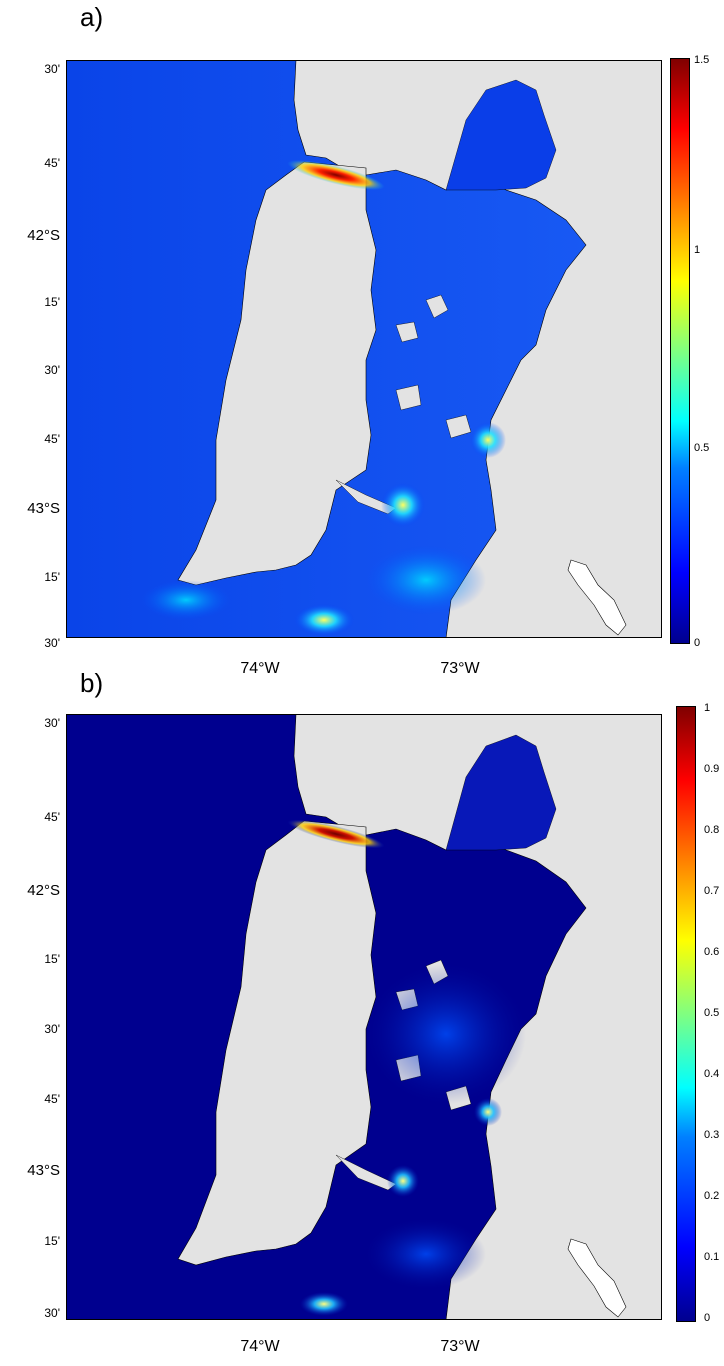 Image resolution: width=724 pixels, height=1366 pixels. What do you see at coordinates (712, 1135) in the screenshot?
I see `colorbar-tick: 0.3` at bounding box center [712, 1135].